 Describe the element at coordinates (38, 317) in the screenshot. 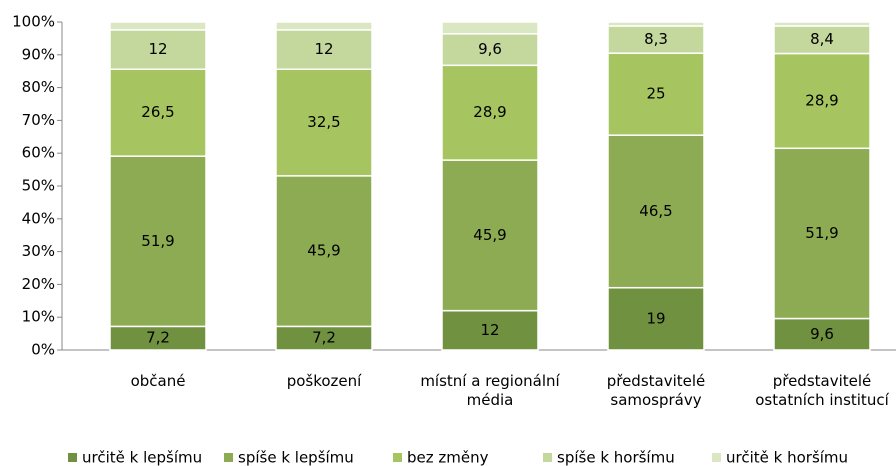

I see `y-tick-label: 10%` at that location.